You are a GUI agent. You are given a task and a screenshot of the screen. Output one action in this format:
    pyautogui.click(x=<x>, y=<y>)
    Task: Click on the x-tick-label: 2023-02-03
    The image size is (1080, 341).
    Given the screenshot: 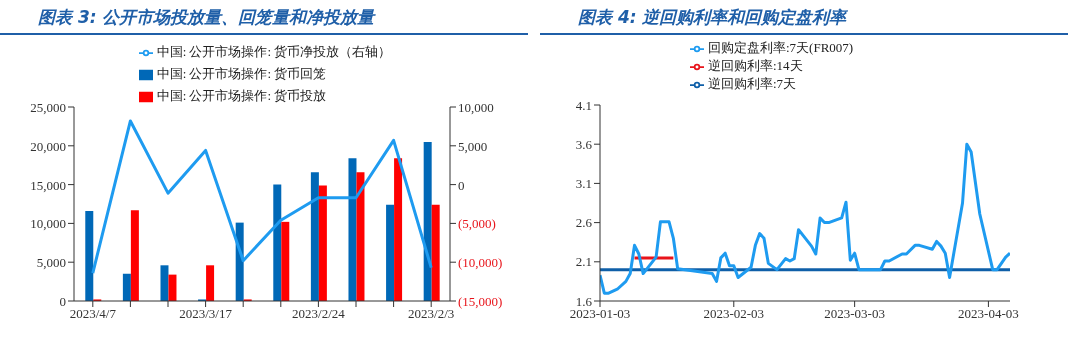 What is the action you would take?
    pyautogui.click(x=734, y=314)
    